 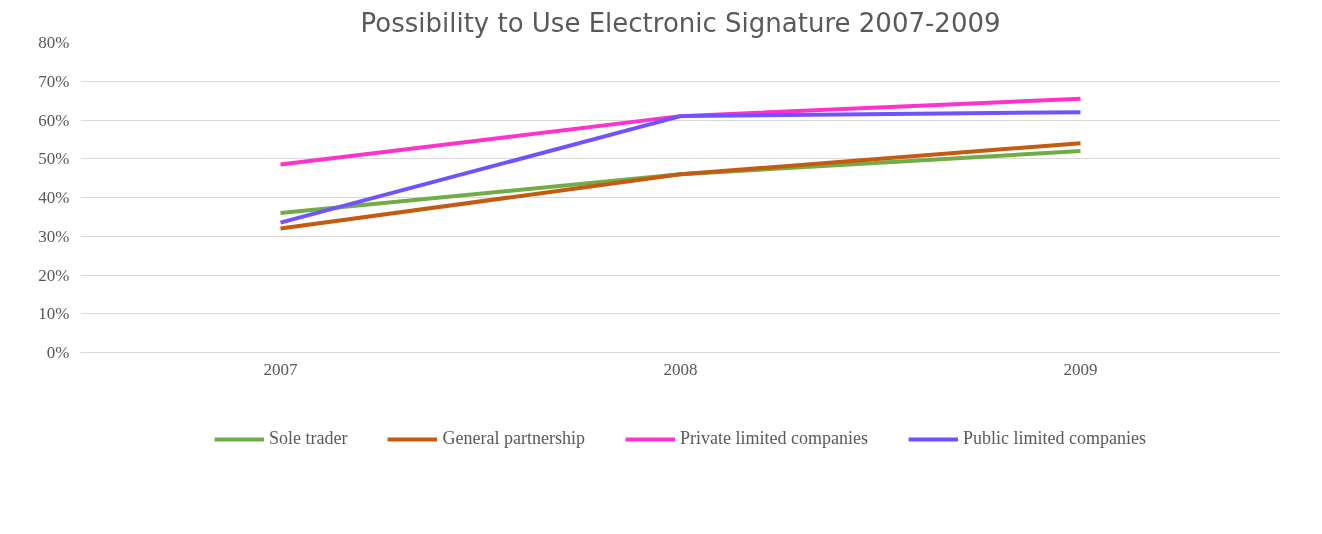 What do you see at coordinates (54, 120) in the screenshot?
I see `y-tick-label: 60%` at bounding box center [54, 120].